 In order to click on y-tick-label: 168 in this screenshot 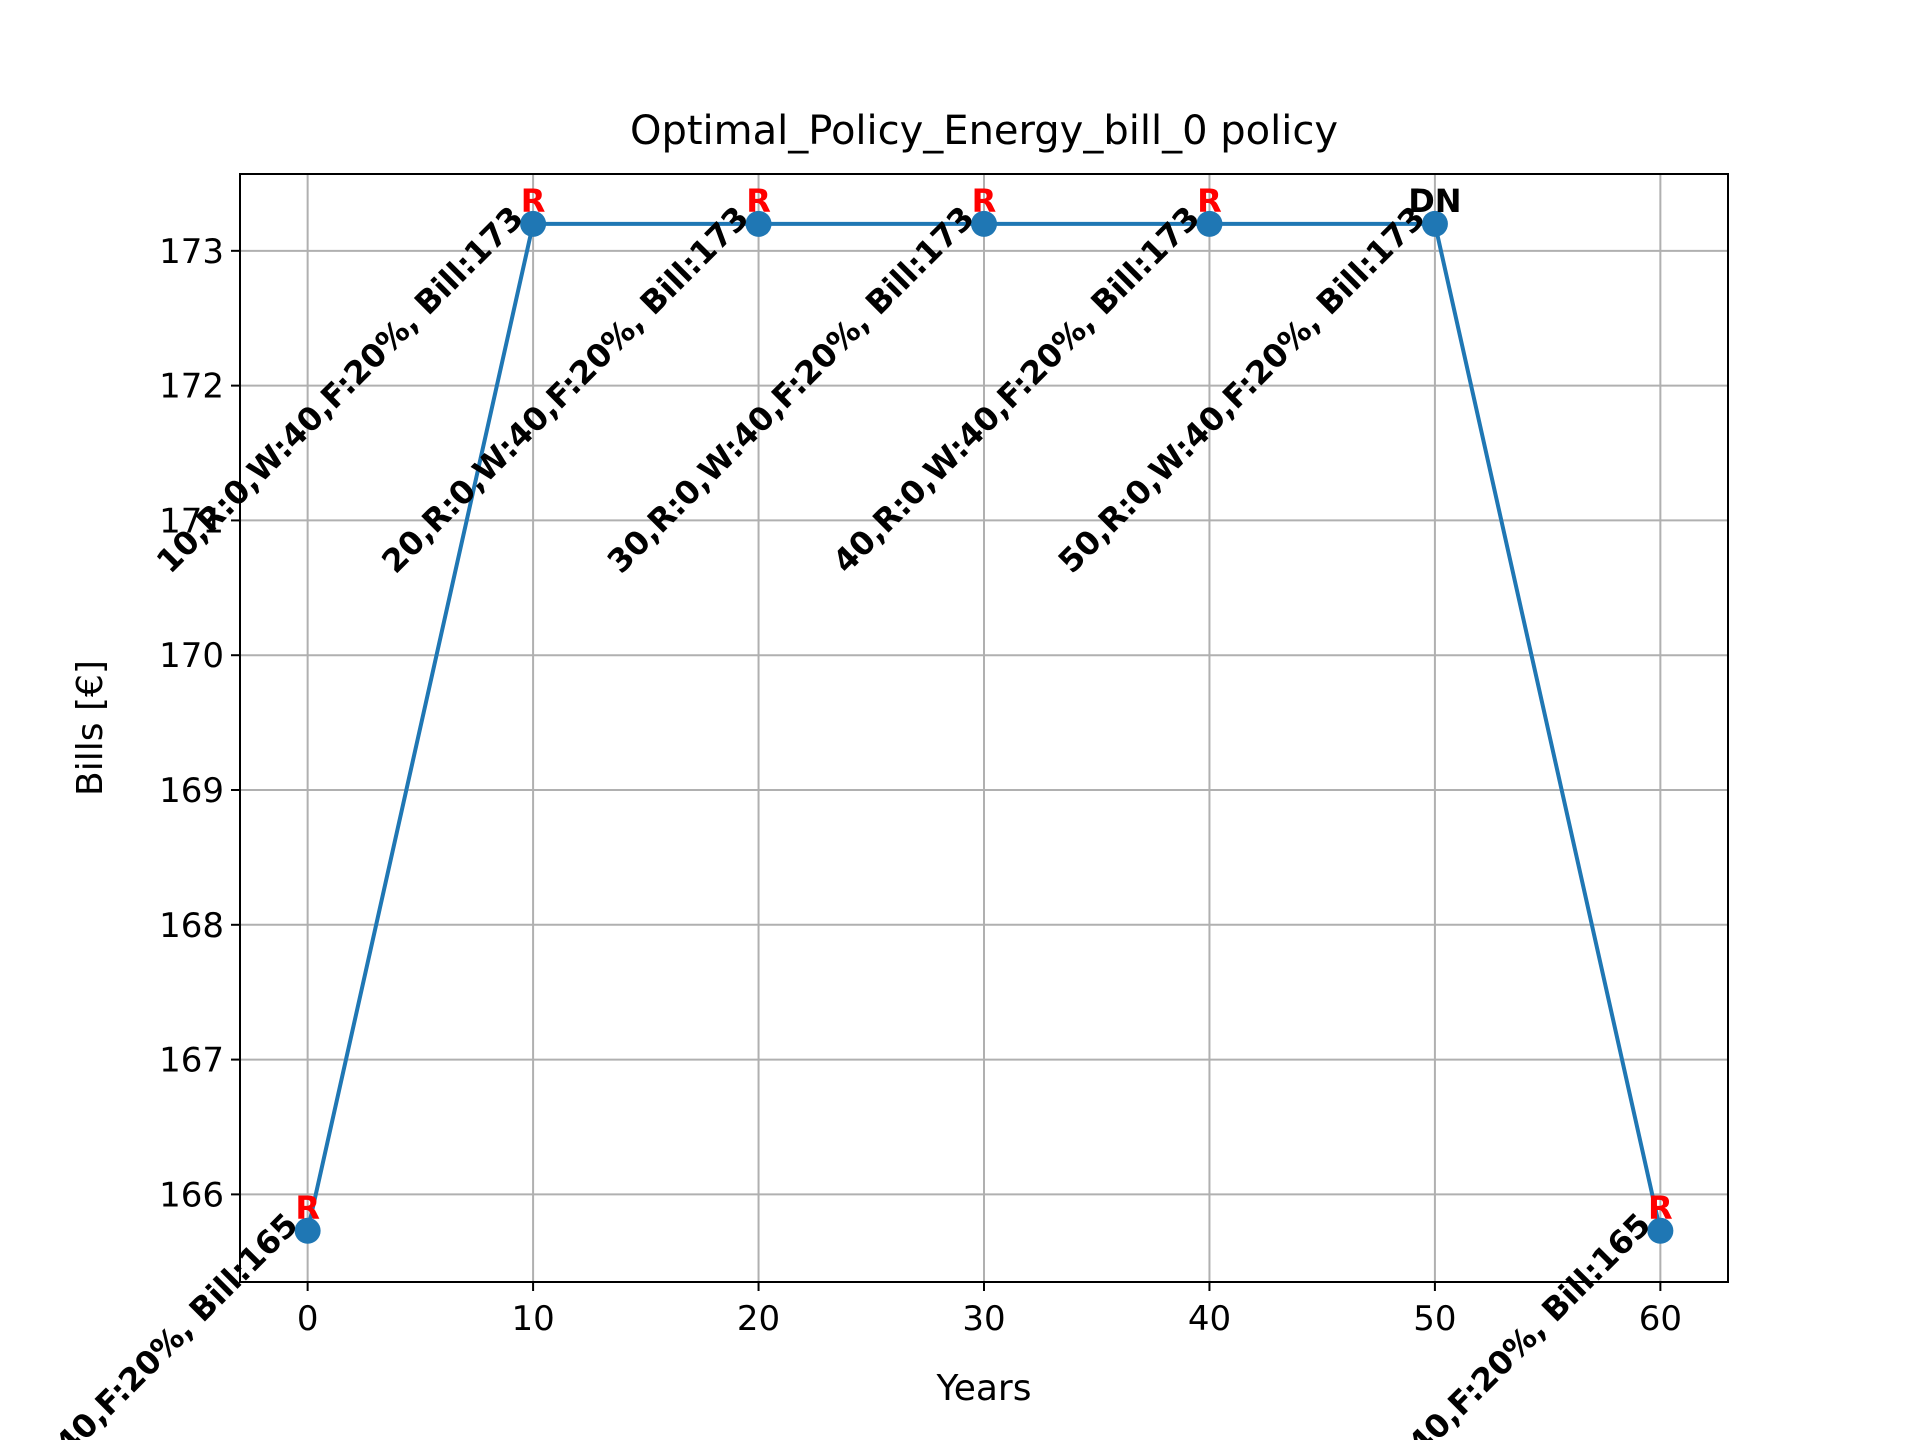, I will do `click(191, 926)`.